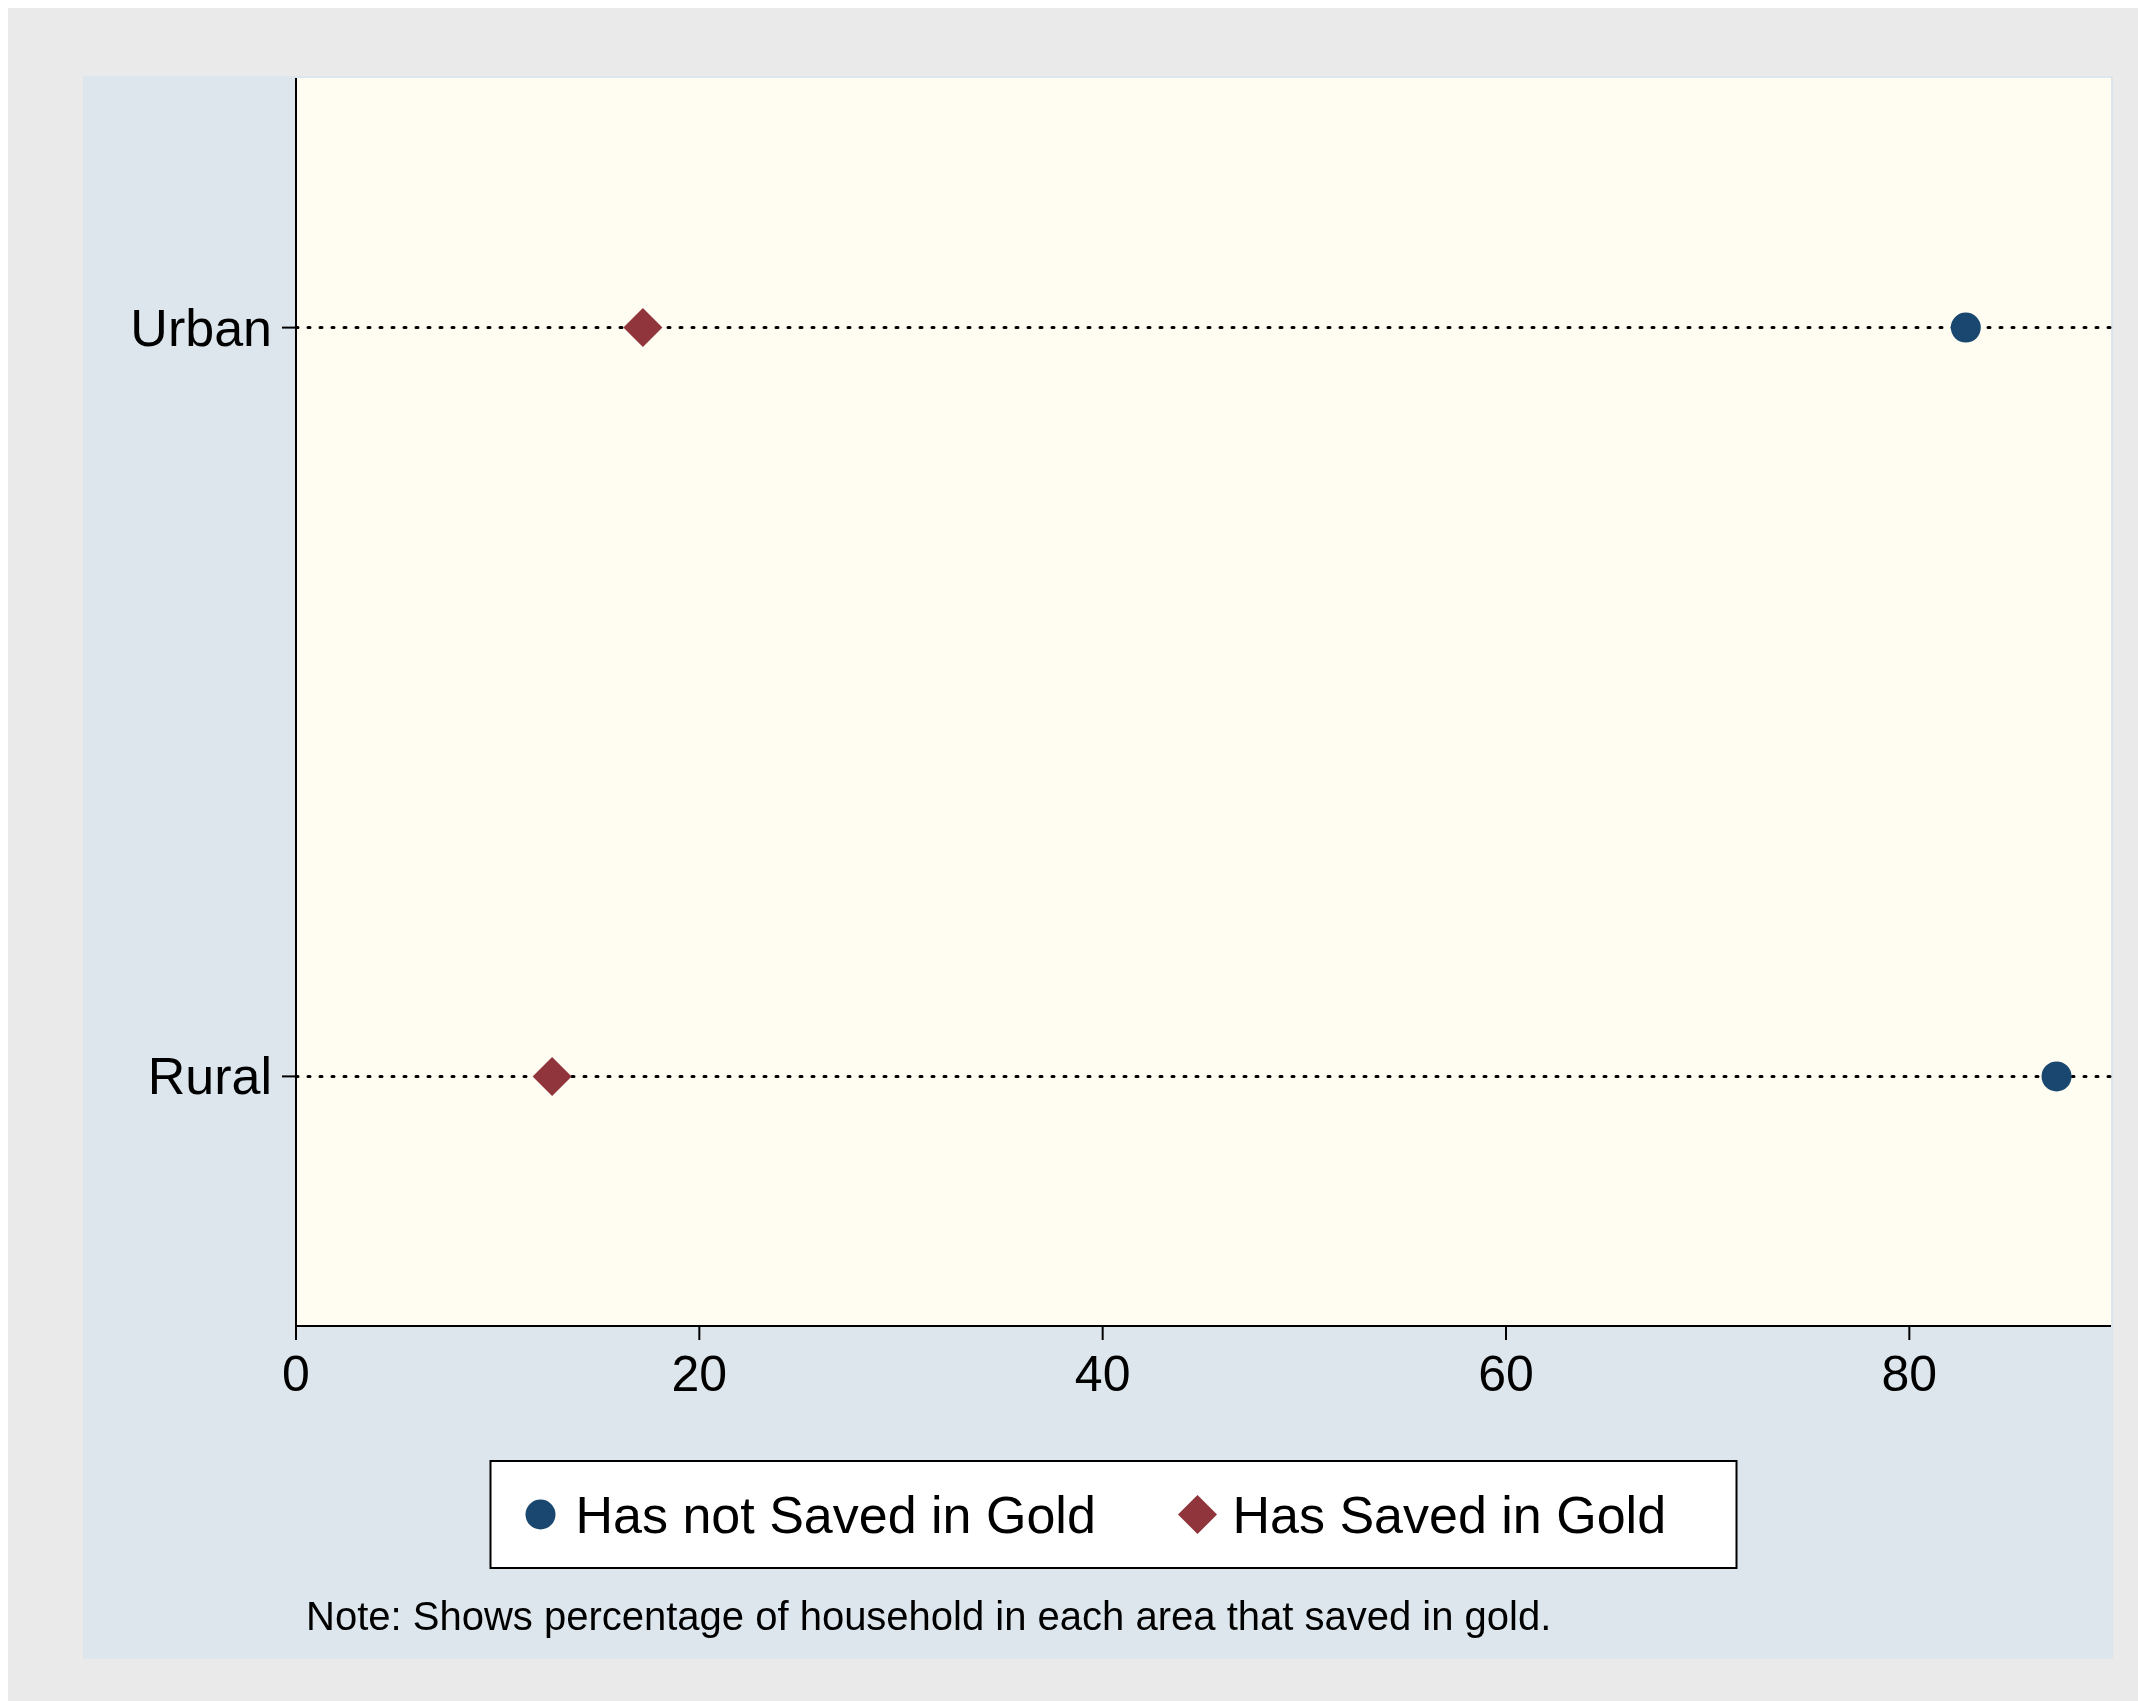 This screenshot has width=2138, height=1701. What do you see at coordinates (1506, 1374) in the screenshot?
I see `x-tick-label: 60` at bounding box center [1506, 1374].